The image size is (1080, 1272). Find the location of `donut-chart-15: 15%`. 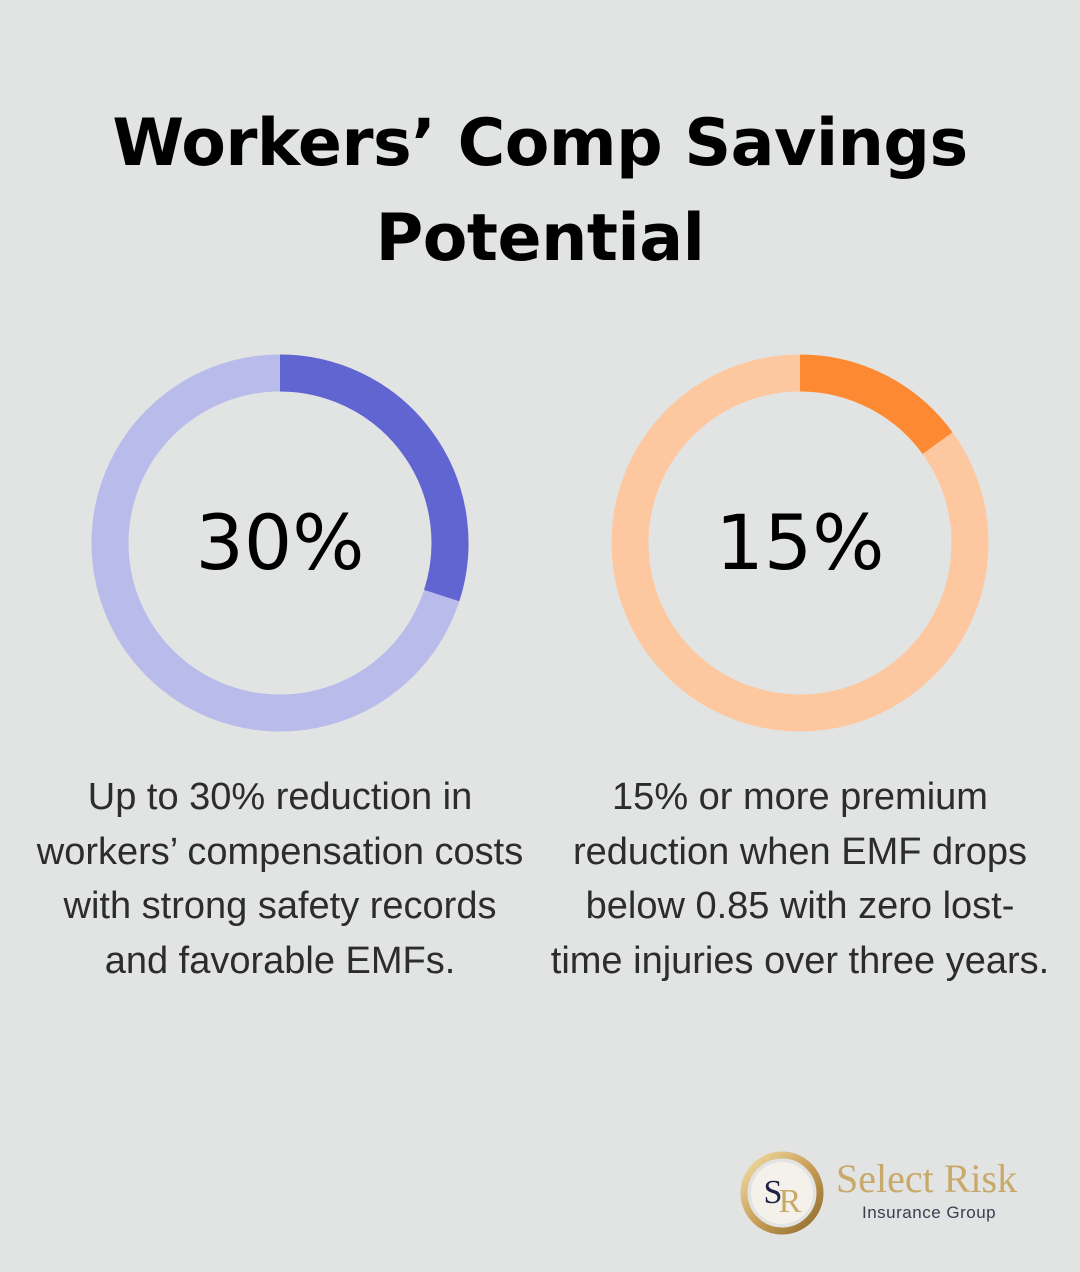

donut-chart-15: 15% is located at coordinates (800, 543).